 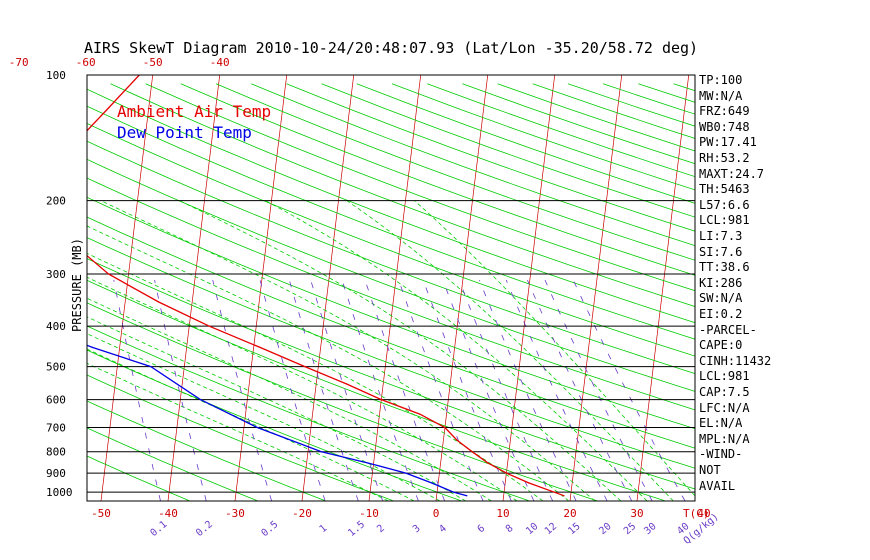 I want to click on bottom-temperature-tick-label: -20, so click(x=302, y=513).